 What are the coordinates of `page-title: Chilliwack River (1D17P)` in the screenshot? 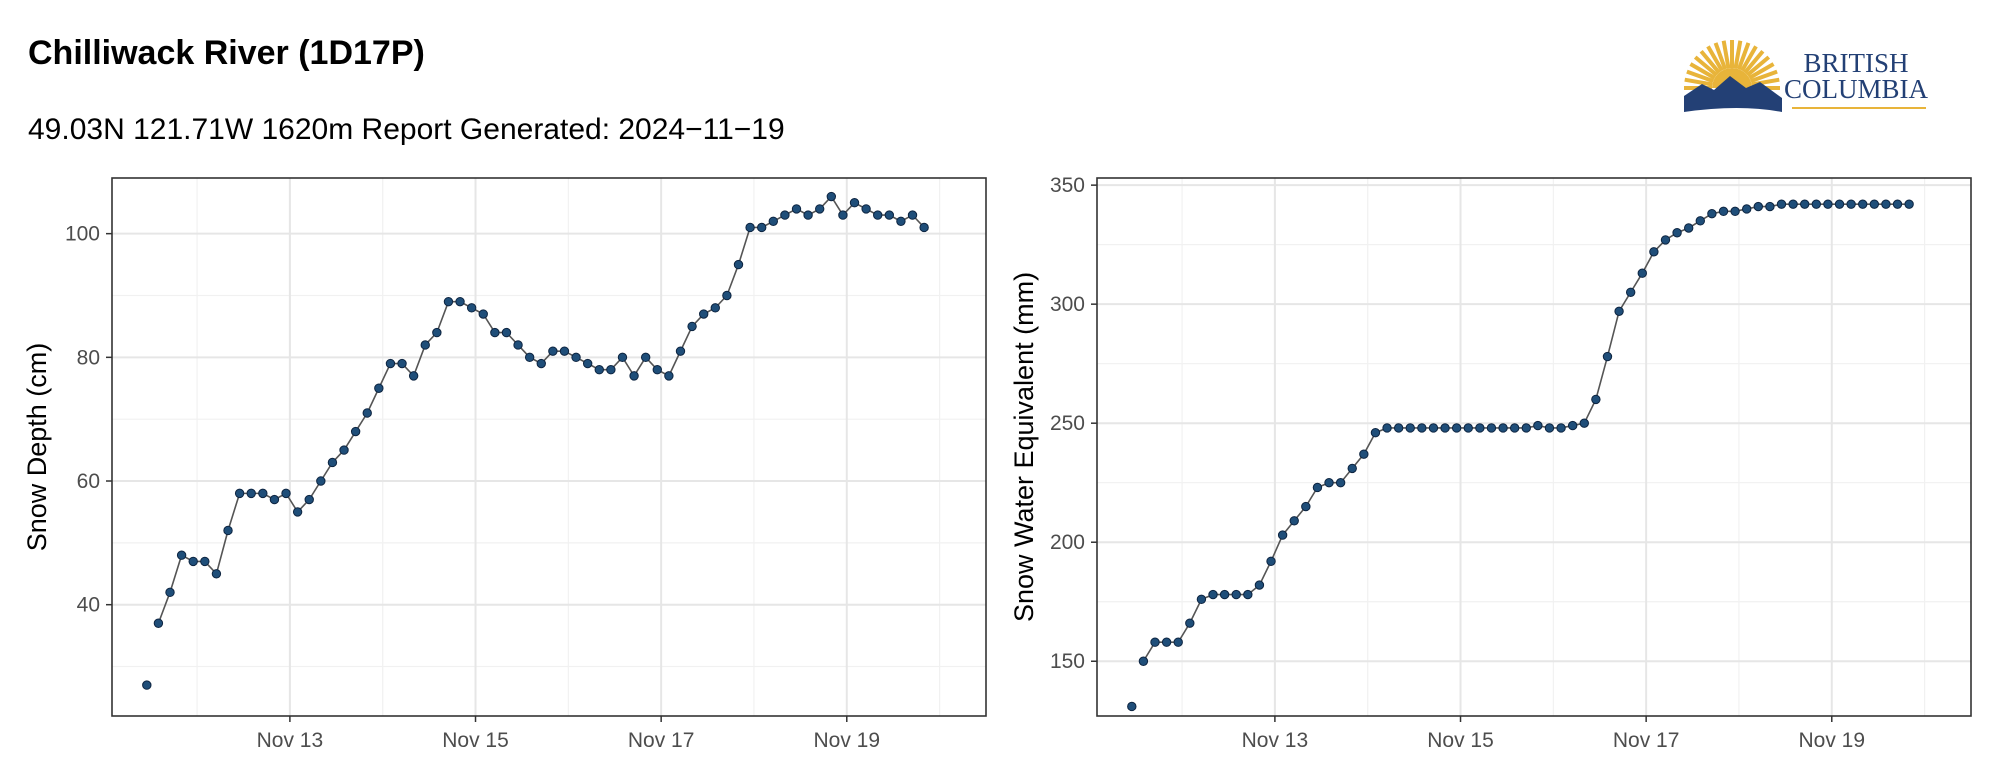 It's located at (226, 53).